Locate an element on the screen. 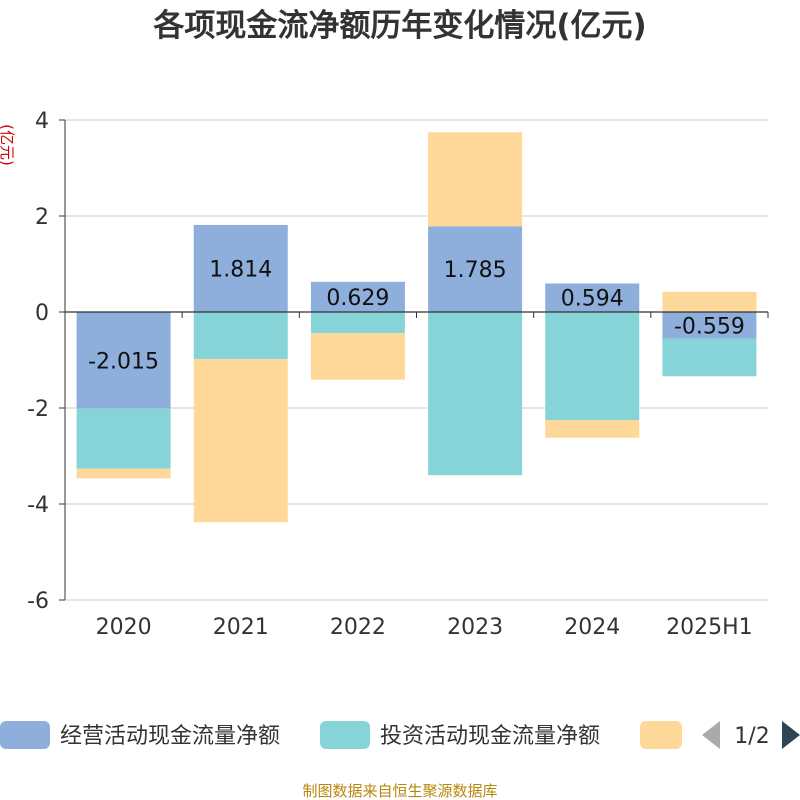 This screenshot has width=800, height=800. data-labels-group: -2.015 1.814 0.629 1.785 0.594 -0.559 is located at coordinates (416, 315).